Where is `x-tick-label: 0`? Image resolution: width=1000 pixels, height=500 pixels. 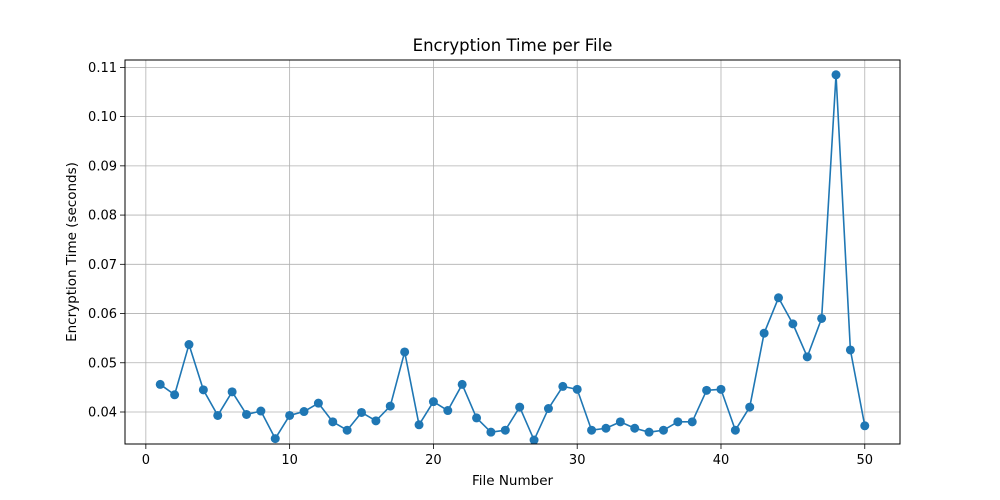
x-tick-label: 0 is located at coordinates (146, 460).